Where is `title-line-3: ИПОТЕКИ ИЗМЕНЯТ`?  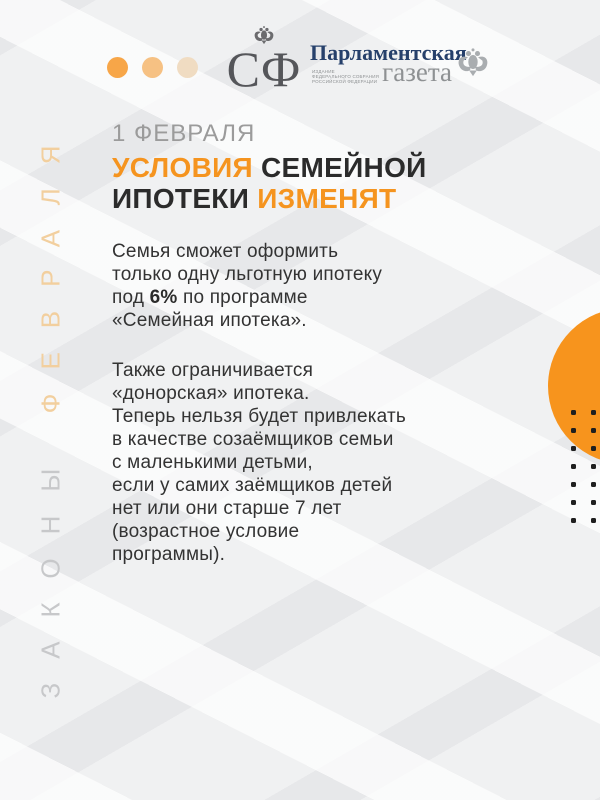 title-line-3: ИПОТЕКИ ИЗМЕНЯТ is located at coordinates (269, 198).